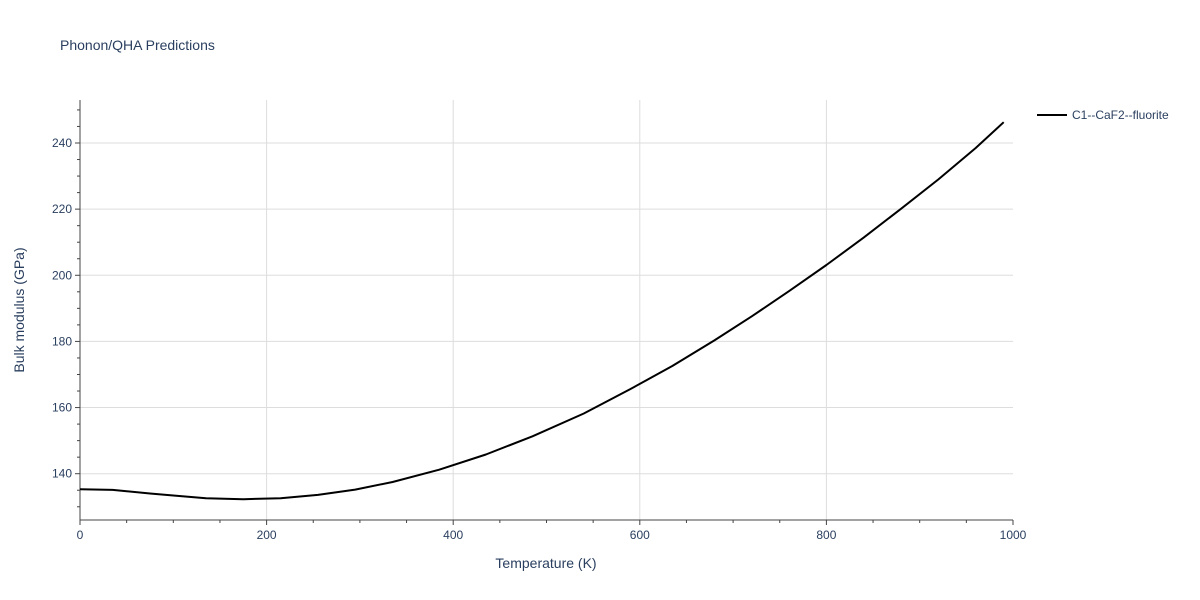 The height and width of the screenshot is (600, 1200). I want to click on y-tick-label: 220, so click(62, 209).